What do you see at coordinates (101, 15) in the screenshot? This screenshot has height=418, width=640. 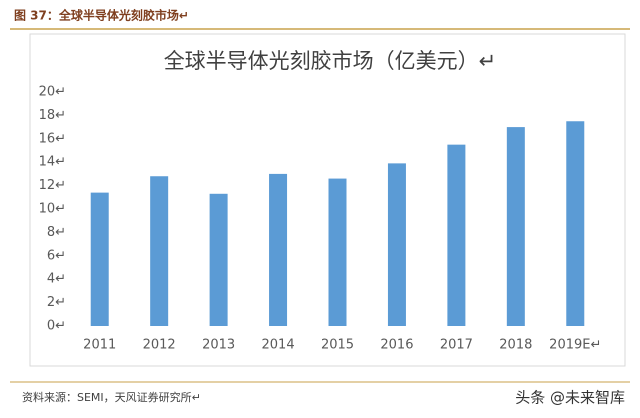 I see `figure-caption: 图 37：全球半导体光刻胶市场↵` at bounding box center [101, 15].